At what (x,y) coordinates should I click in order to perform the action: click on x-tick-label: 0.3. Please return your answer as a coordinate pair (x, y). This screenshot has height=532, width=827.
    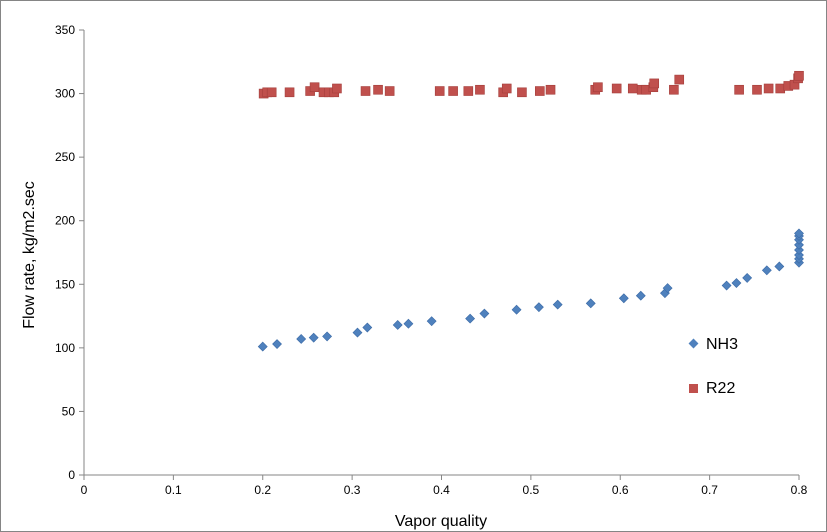
    Looking at the image, I should click on (352, 490).